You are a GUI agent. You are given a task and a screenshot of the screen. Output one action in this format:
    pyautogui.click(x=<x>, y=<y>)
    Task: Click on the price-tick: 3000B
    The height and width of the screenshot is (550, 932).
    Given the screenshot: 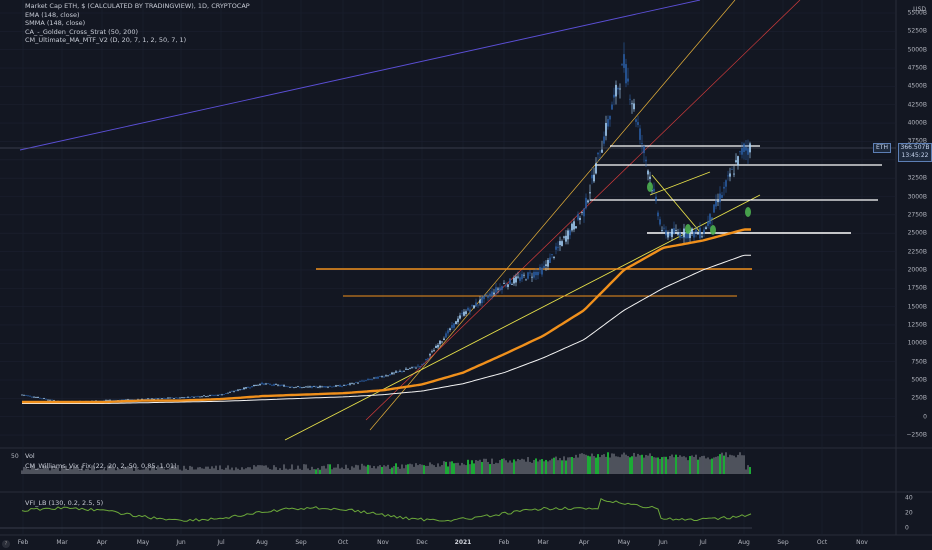 What is the action you would take?
    pyautogui.click(x=917, y=196)
    